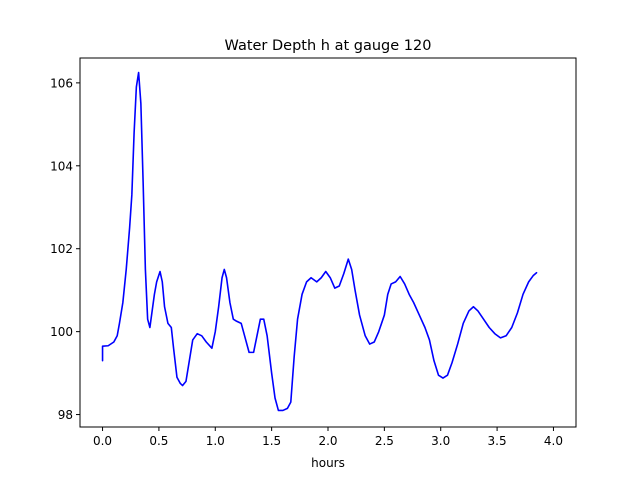  What do you see at coordinates (61, 83) in the screenshot?
I see `y-tick-label: 106` at bounding box center [61, 83].